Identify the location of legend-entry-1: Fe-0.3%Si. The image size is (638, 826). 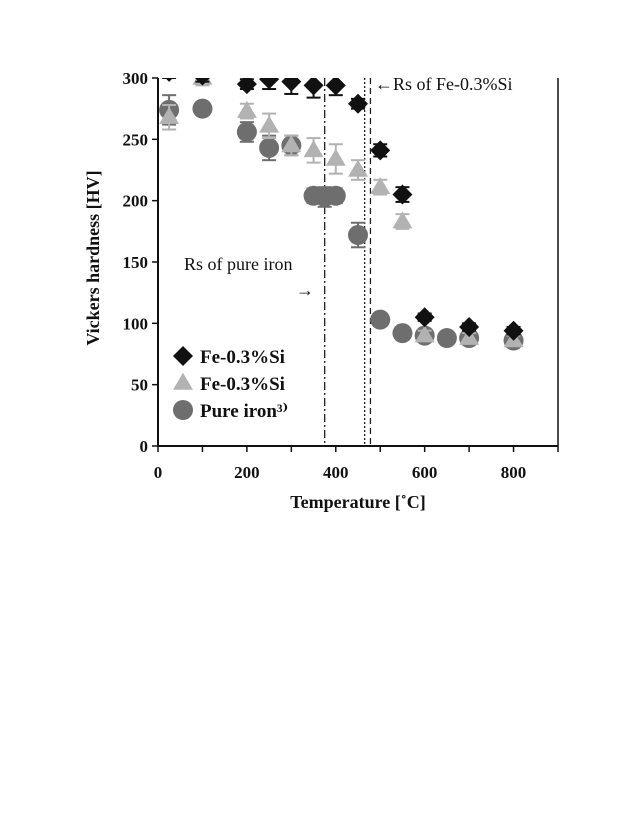
(229, 357).